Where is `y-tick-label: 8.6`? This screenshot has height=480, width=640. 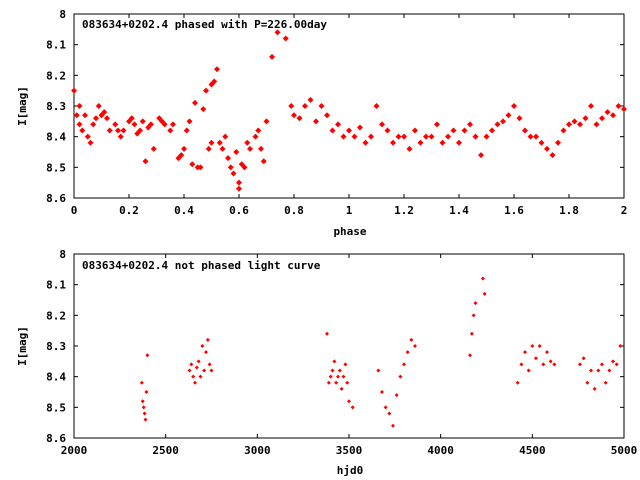 y-tick-label: 8.6 is located at coordinates (56, 438).